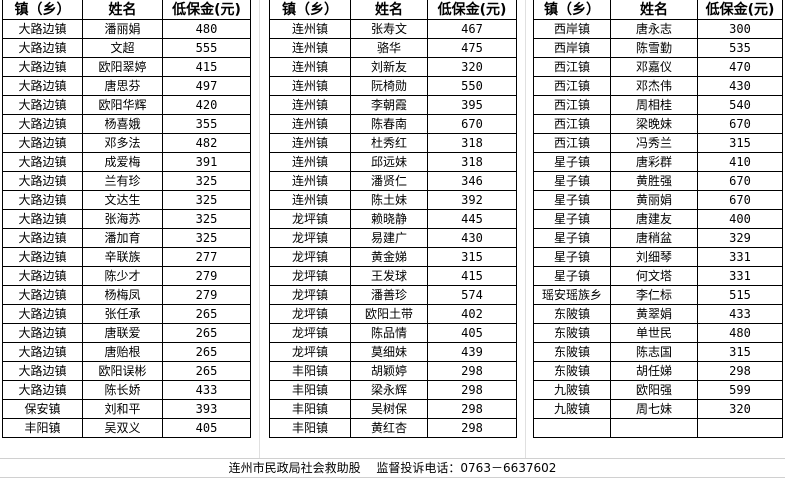 Image resolution: width=785 pixels, height=478 pixels. Describe the element at coordinates (472, 276) in the screenshot. I see `amount-cell: 415` at that location.